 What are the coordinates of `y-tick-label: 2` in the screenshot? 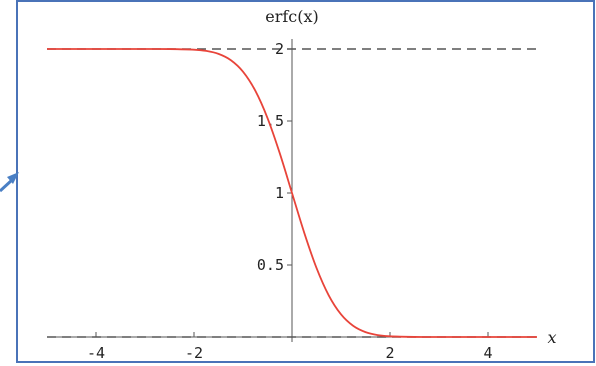 It's located at (279, 49).